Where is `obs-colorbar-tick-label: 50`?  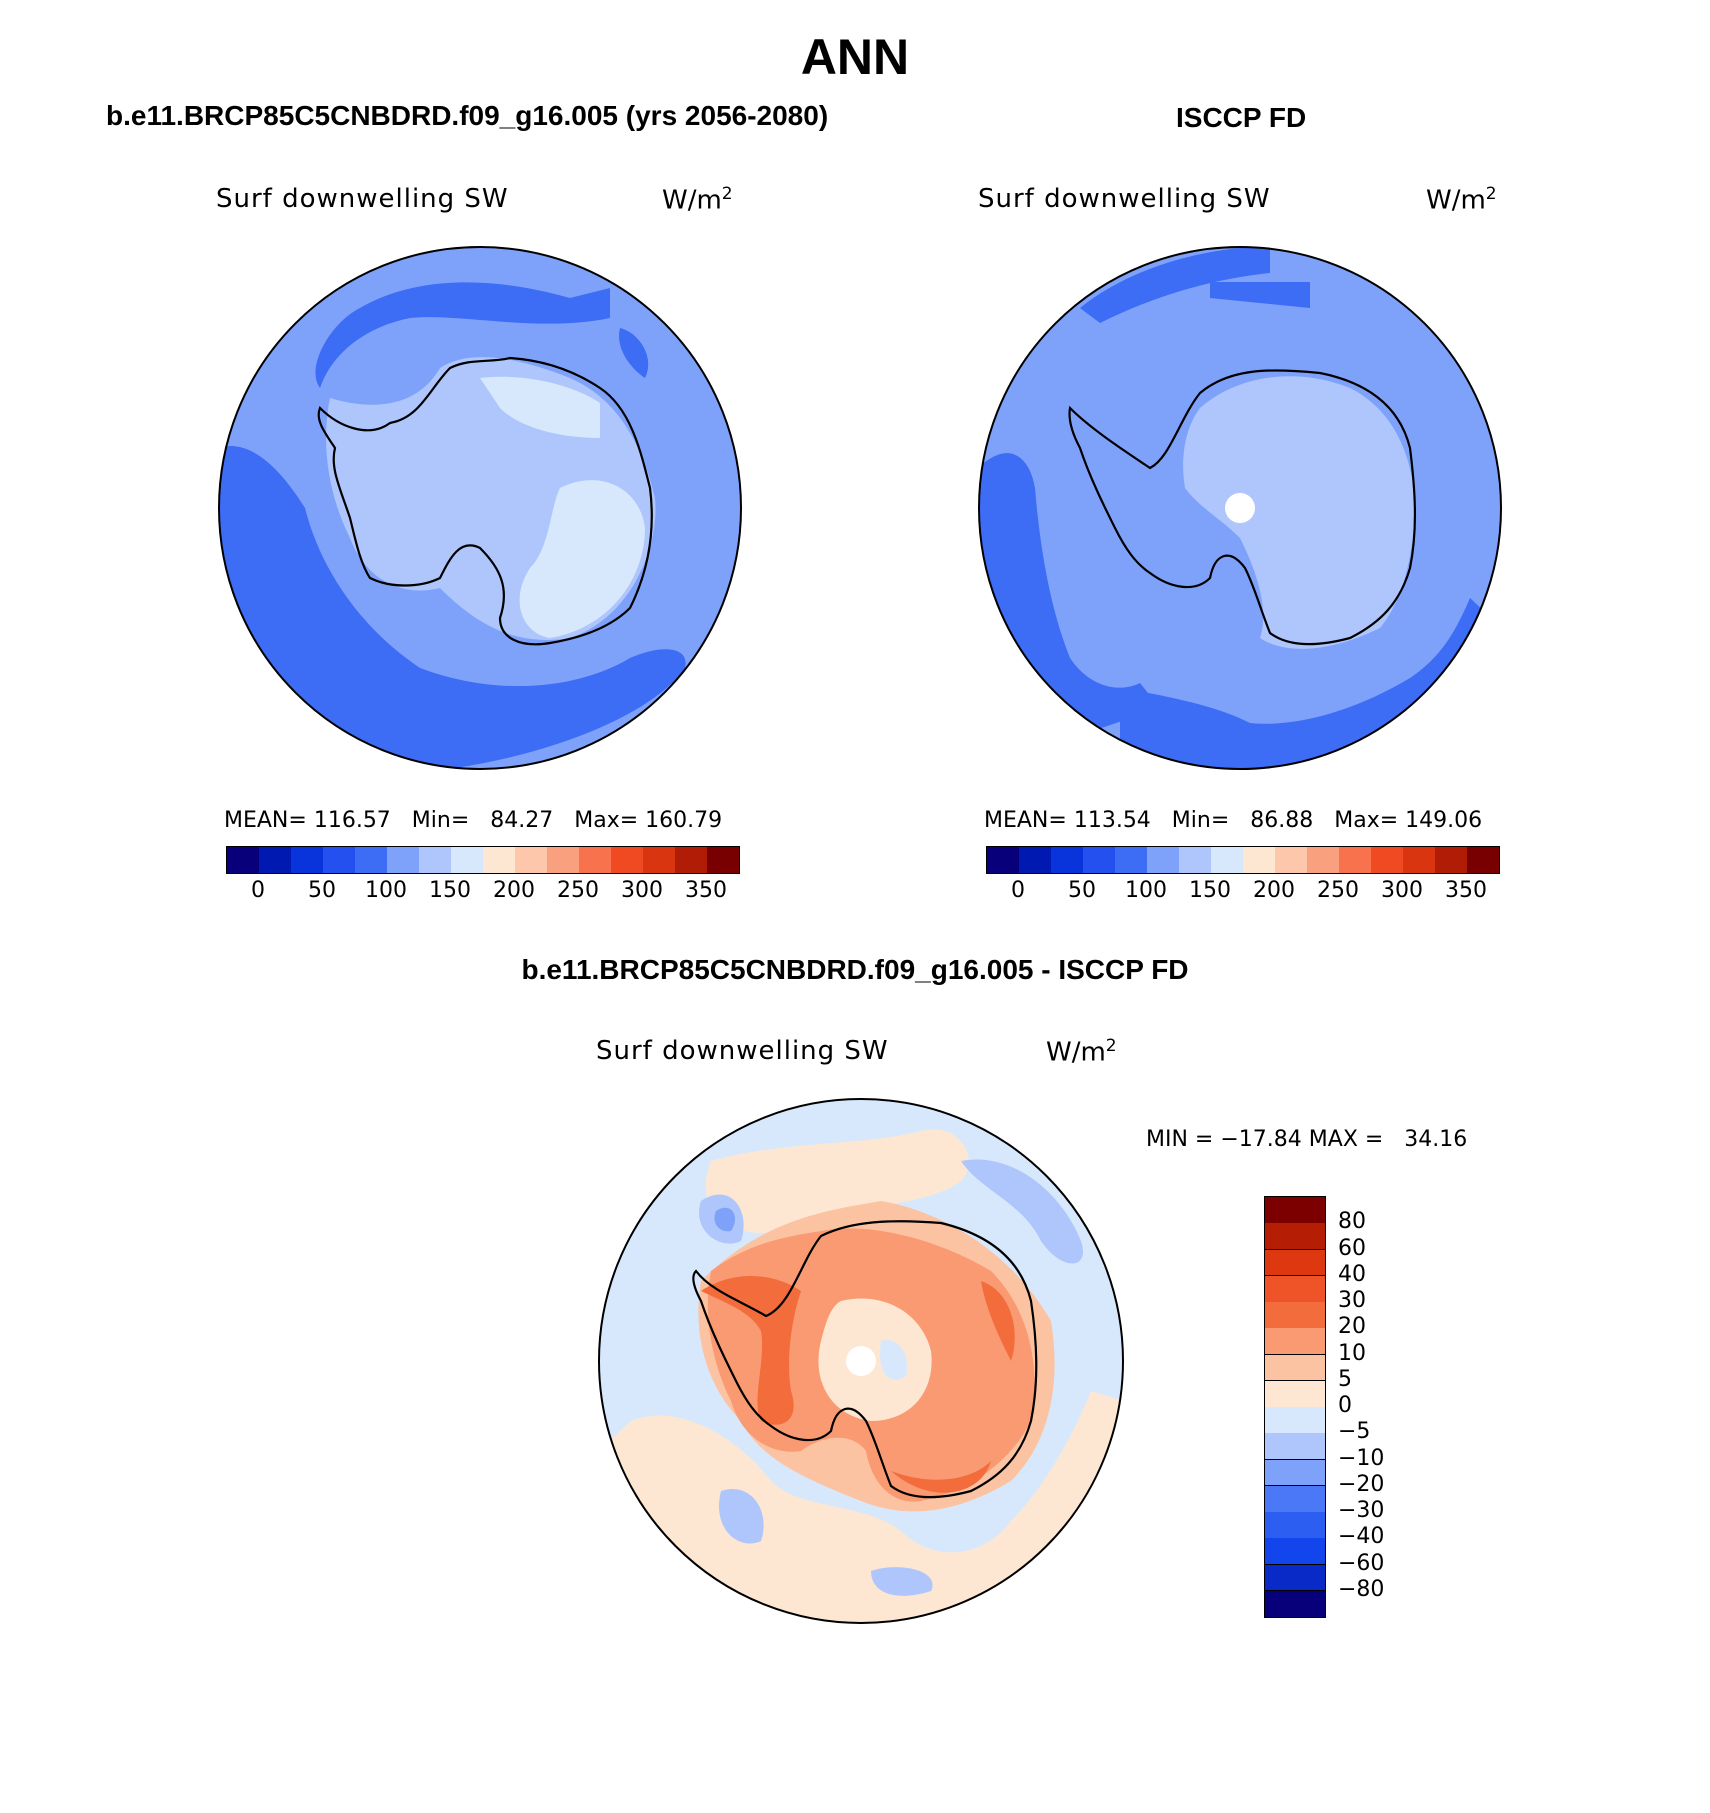
obs-colorbar-tick-label: 50 is located at coordinates (1082, 890).